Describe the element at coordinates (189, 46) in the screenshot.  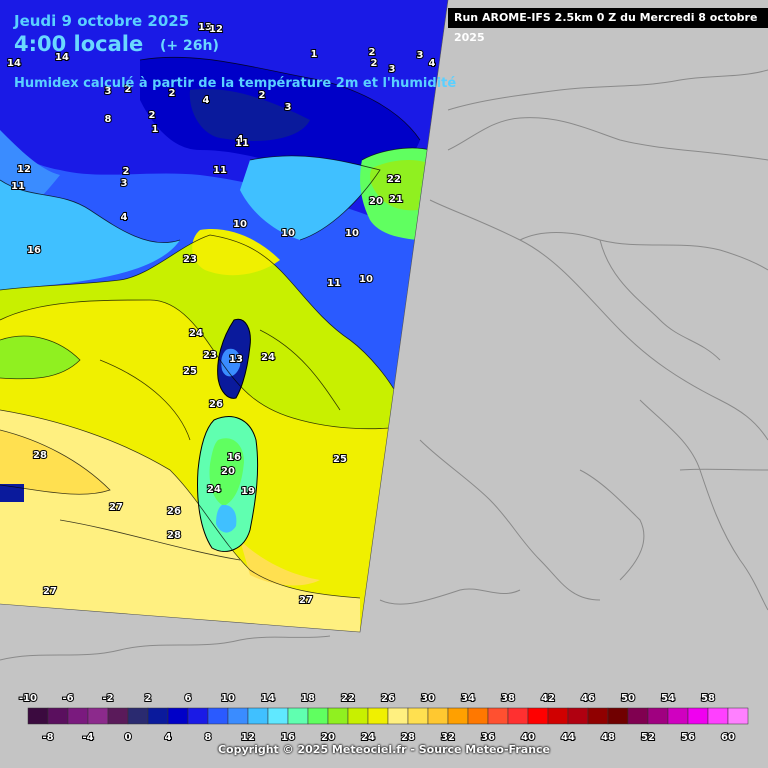
I see `forecast-step: (+ 26h)` at that location.